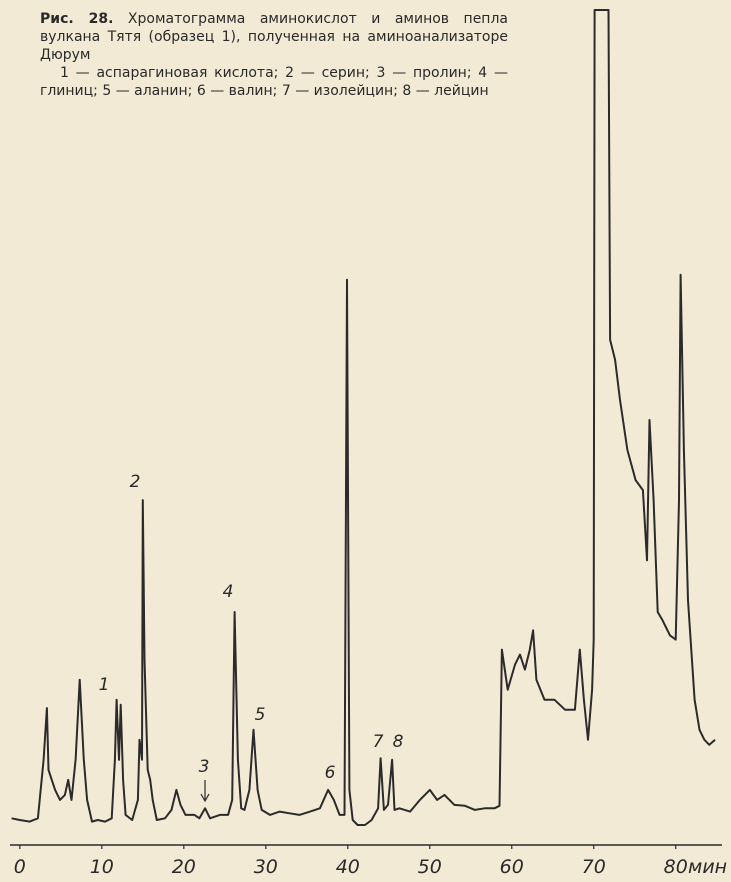 This screenshot has width=731, height=882. What do you see at coordinates (204, 767) in the screenshot?
I see `peak-label: 3` at bounding box center [204, 767].